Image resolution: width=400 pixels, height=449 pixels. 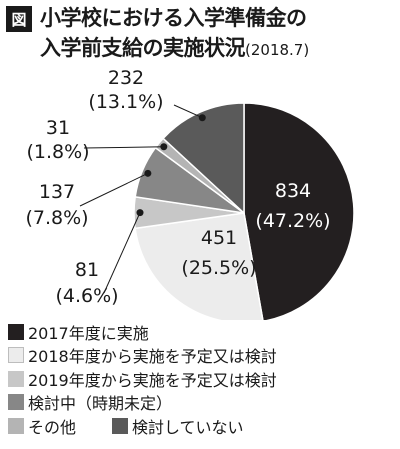 I want to click on legend-row-5: その他 検討していない, so click(x=204, y=426).